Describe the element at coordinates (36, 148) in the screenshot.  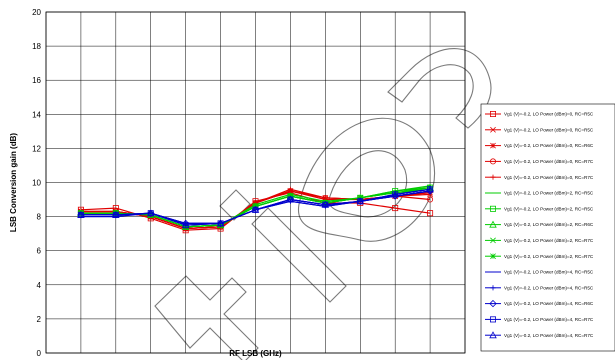
I see `y-tick-label: 12` at that location.